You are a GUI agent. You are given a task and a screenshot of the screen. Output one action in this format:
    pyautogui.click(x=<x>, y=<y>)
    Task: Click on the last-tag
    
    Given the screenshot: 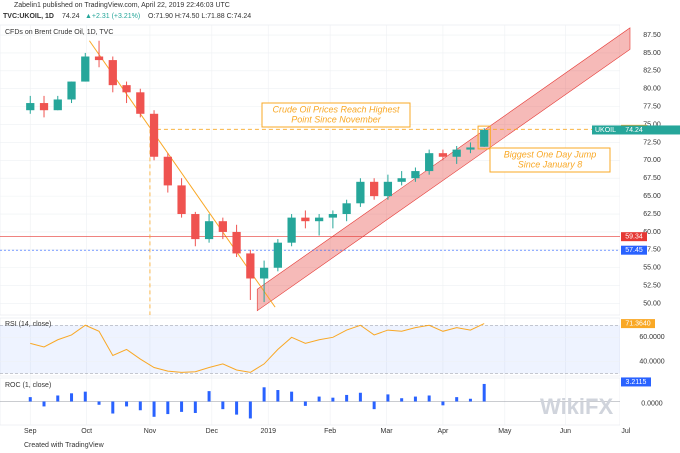 What is the action you would take?
    pyautogui.click(x=636, y=130)
    